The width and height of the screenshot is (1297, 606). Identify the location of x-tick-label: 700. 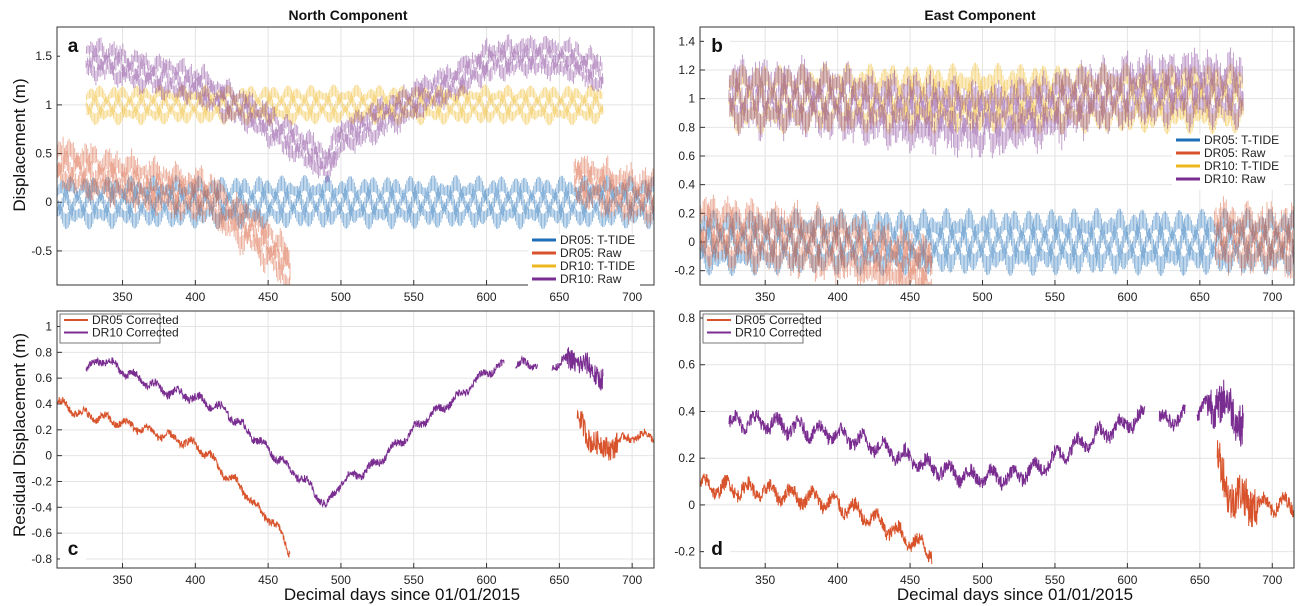
(632, 580).